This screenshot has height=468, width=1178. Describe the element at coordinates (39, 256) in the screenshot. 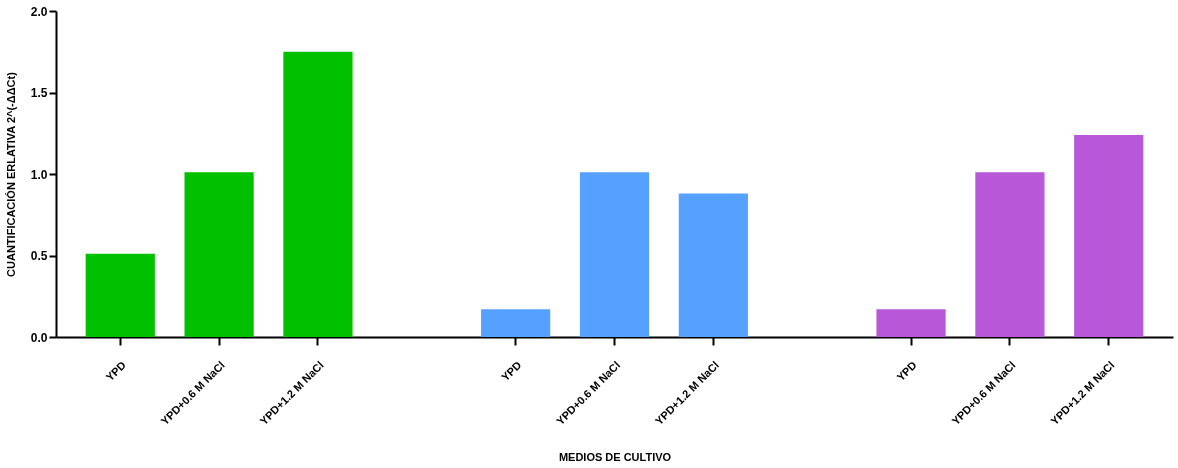

I see `y-tick-label: 0.5` at that location.